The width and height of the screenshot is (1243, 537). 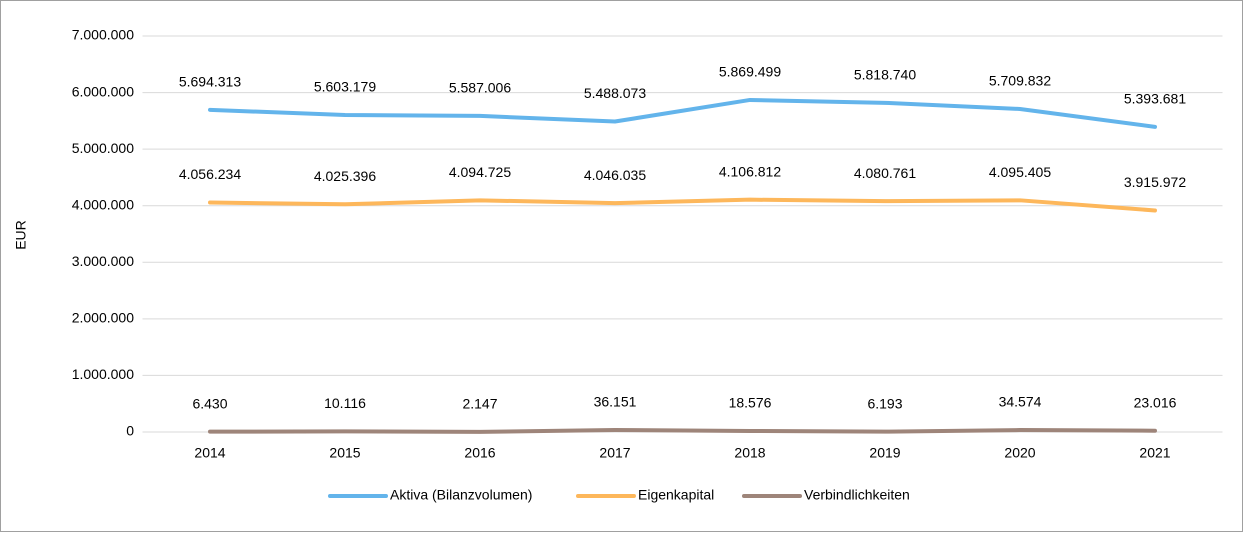 I want to click on y-tick-label: 0, so click(x=130, y=431).